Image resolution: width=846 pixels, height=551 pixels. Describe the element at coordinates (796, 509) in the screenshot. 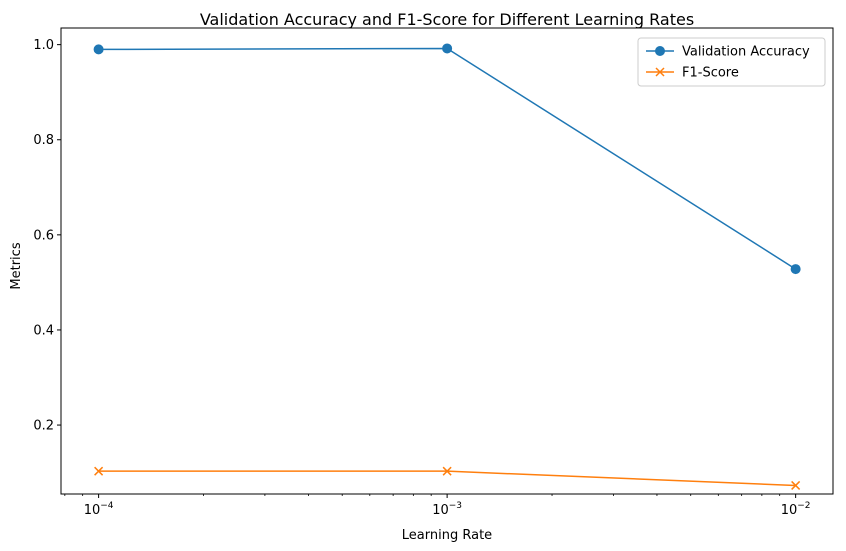

I see `x-tick-label: 10⁻²` at that location.